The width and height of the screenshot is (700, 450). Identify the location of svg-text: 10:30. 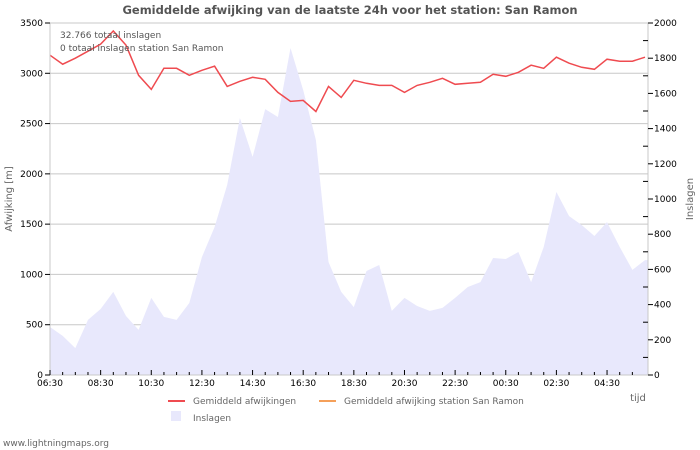
(151, 384).